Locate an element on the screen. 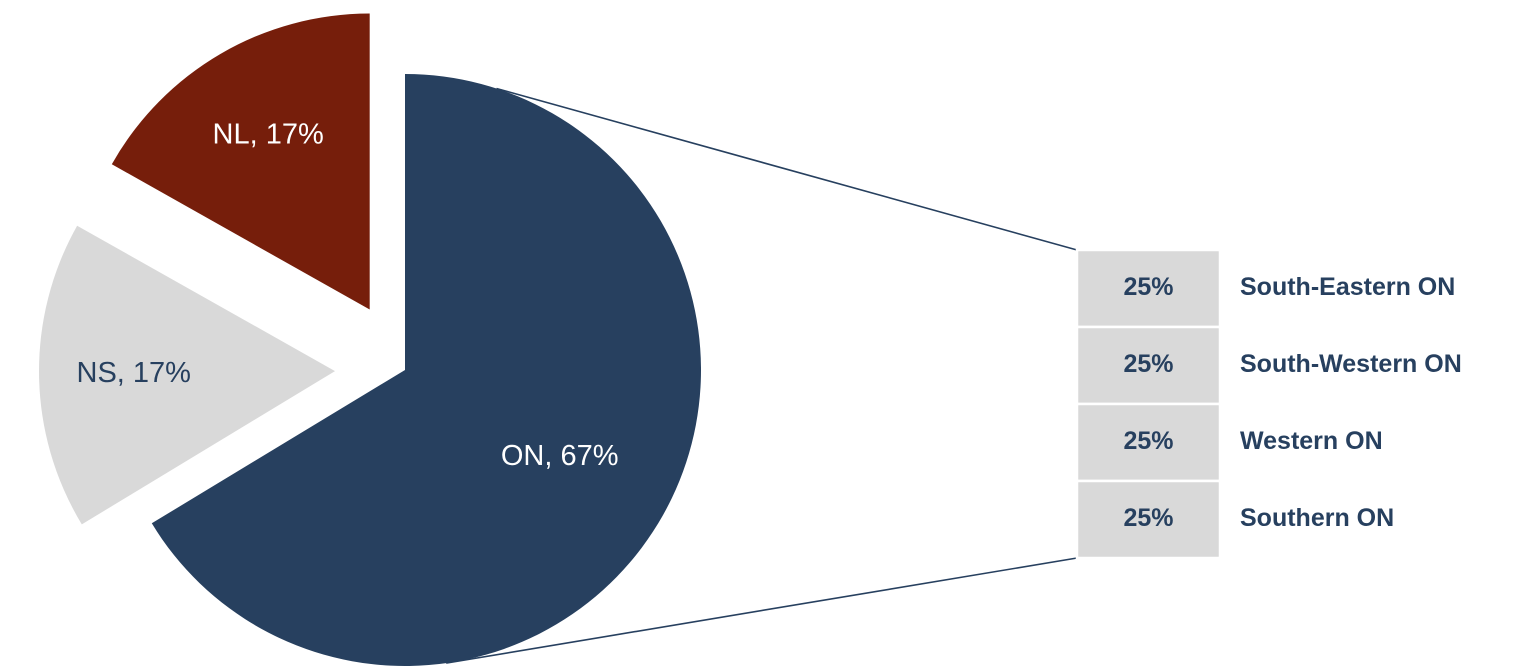 This screenshot has width=1527, height=668. bar-segment-southern-on is located at coordinates (1148, 519).